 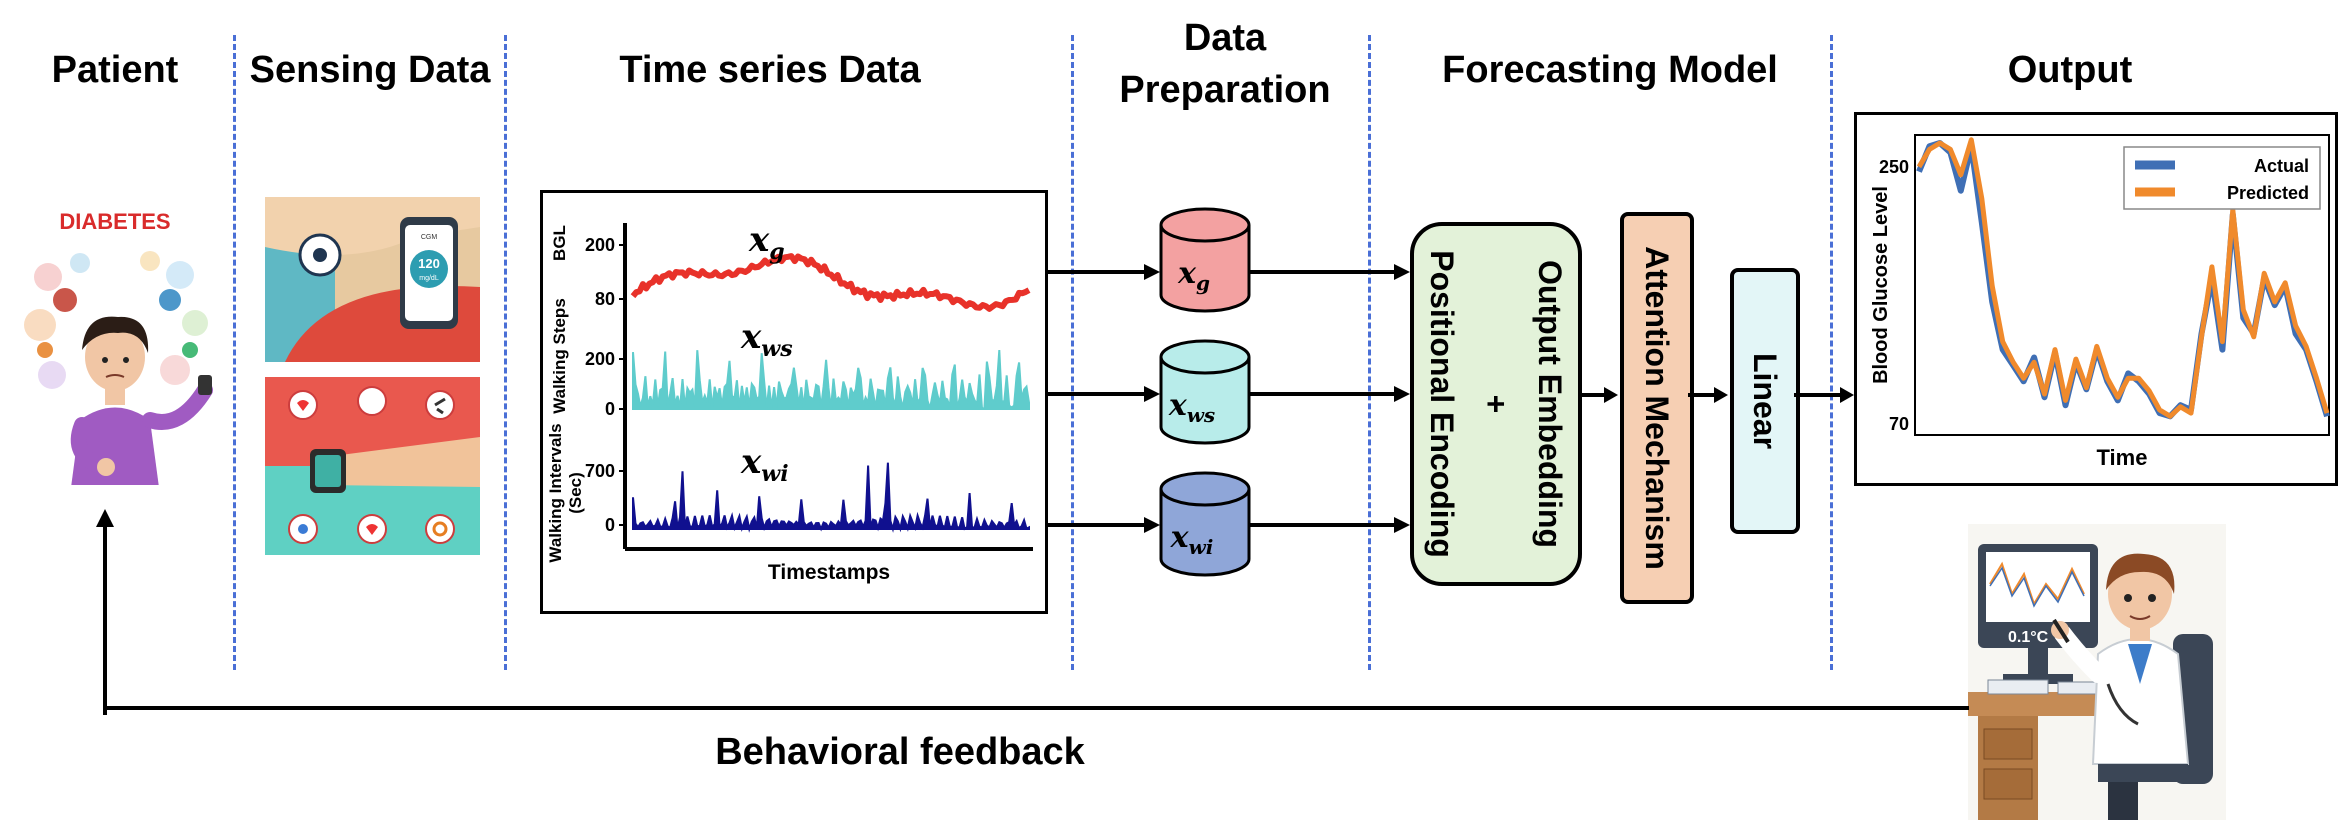 What do you see at coordinates (2122, 457) in the screenshot?
I see `output-xlabel: Time` at bounding box center [2122, 457].